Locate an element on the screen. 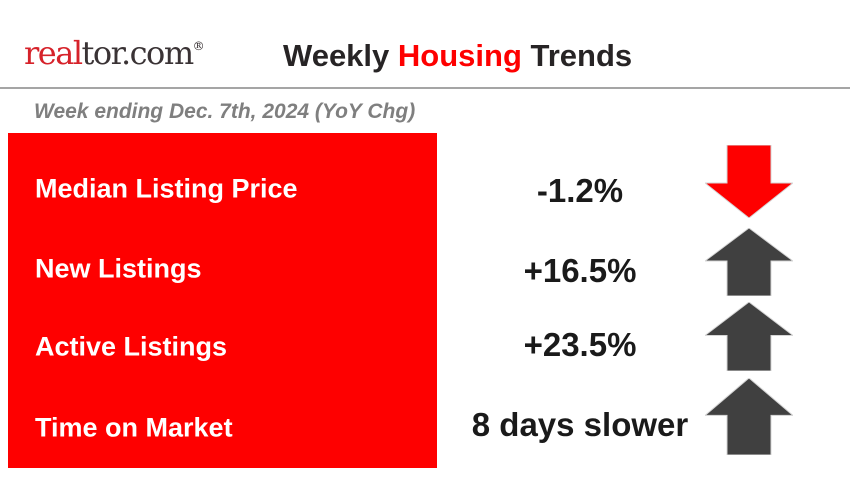 Image resolution: width=850 pixels, height=478 pixels. realtor-logo: realtor.com® is located at coordinates (114, 53).